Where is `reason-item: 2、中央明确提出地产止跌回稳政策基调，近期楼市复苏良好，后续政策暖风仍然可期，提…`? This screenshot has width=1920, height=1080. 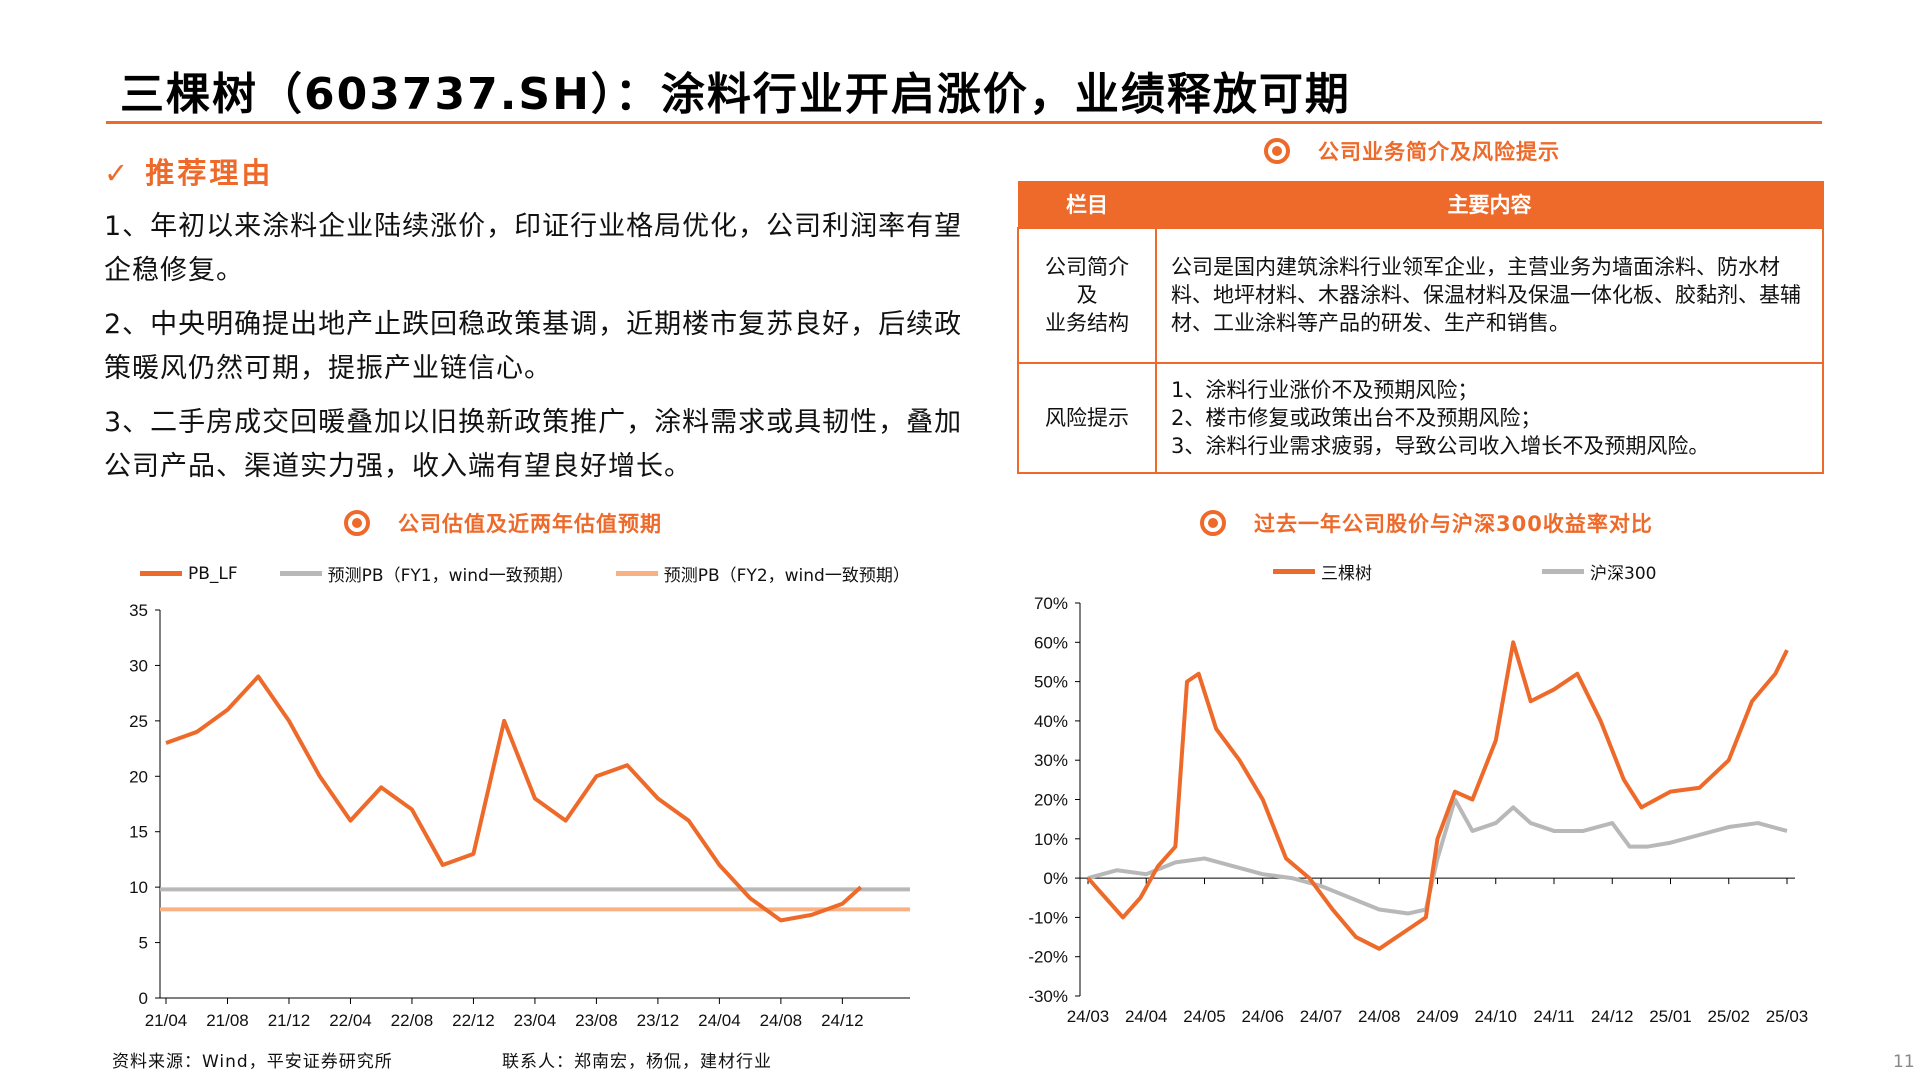 reason-item: 2、中央明确提出地产止跌回稳政策基调，近期楼市复苏良好，后续政策暖风仍然可期，提… is located at coordinates (533, 346).